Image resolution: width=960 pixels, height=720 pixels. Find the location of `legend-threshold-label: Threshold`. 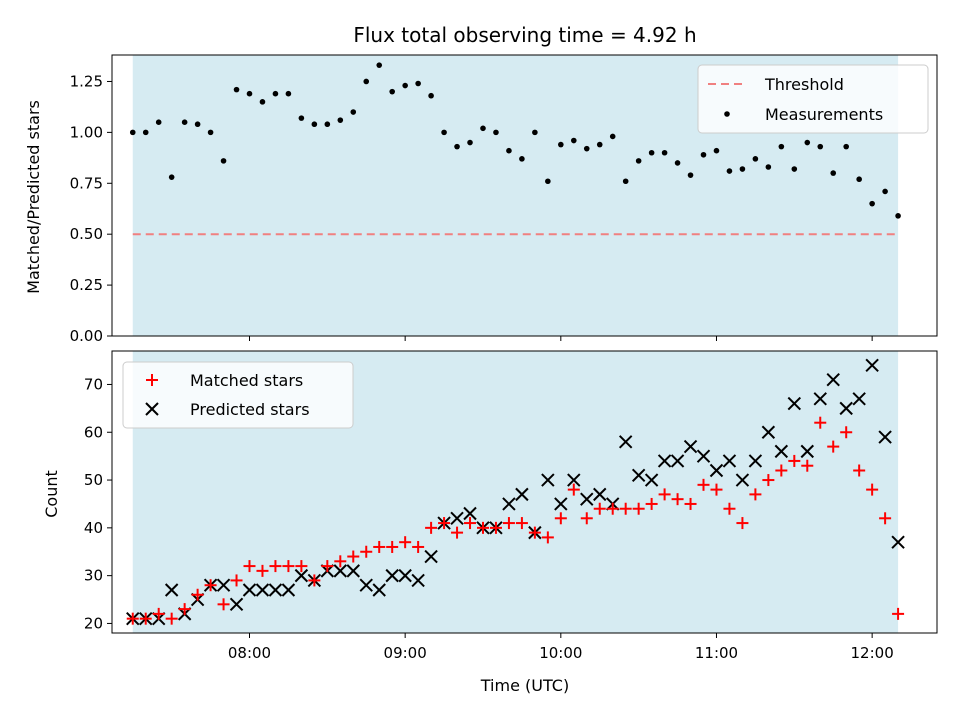

legend-threshold-label: Threshold is located at coordinates (804, 84).